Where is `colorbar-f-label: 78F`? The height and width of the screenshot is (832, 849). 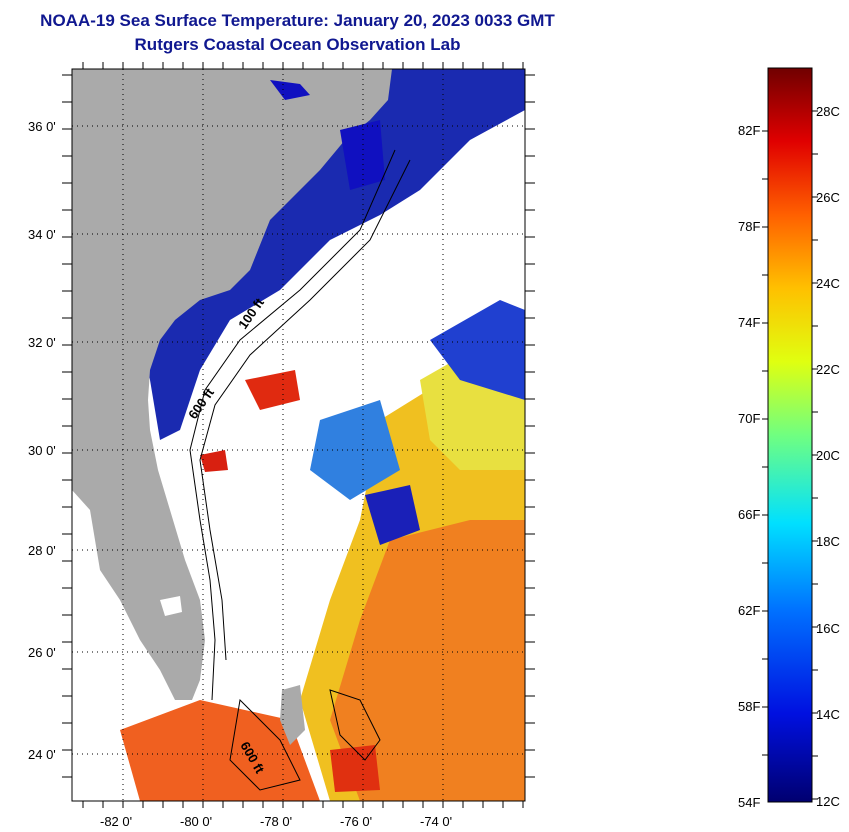
colorbar-f-label: 78F is located at coordinates (749, 226).